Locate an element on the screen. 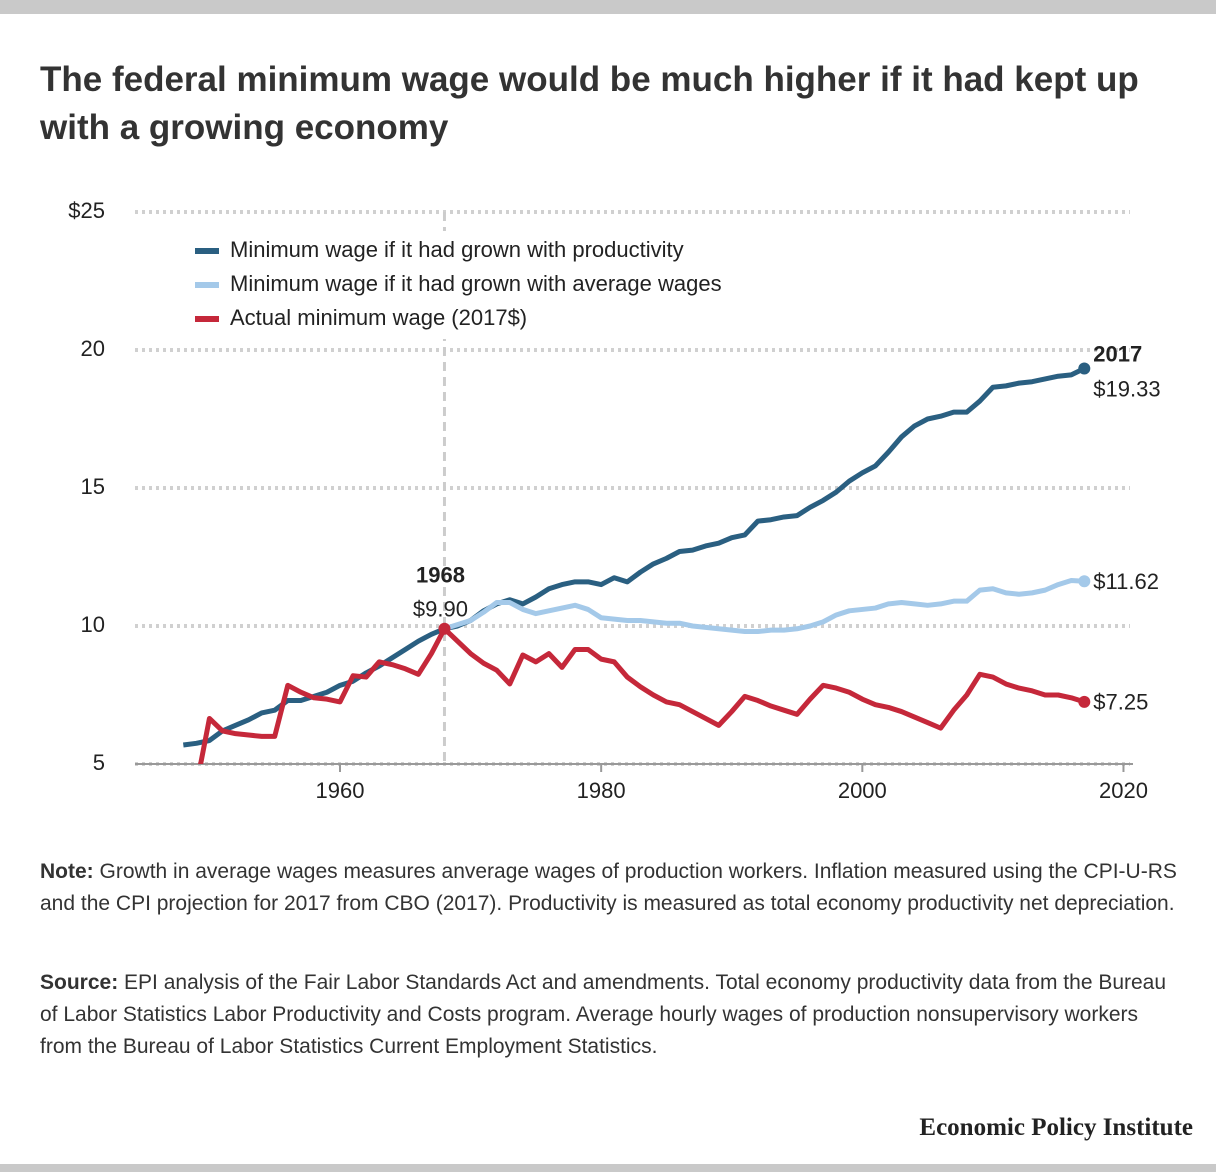  annotation-label: $11.62 is located at coordinates (1126, 581).